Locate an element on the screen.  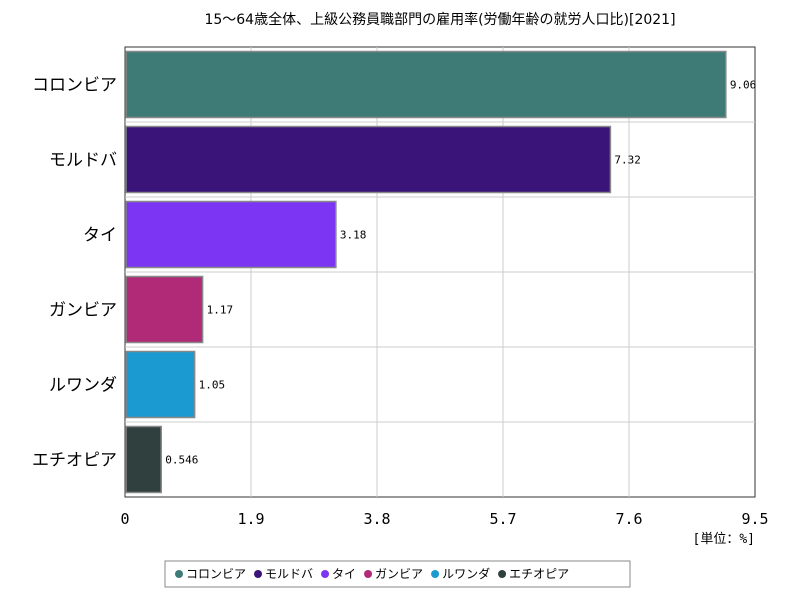
legend-items: コロンビア モルドバ タイ ガンビア ルワンダ エチオピア is located at coordinates (372, 573).